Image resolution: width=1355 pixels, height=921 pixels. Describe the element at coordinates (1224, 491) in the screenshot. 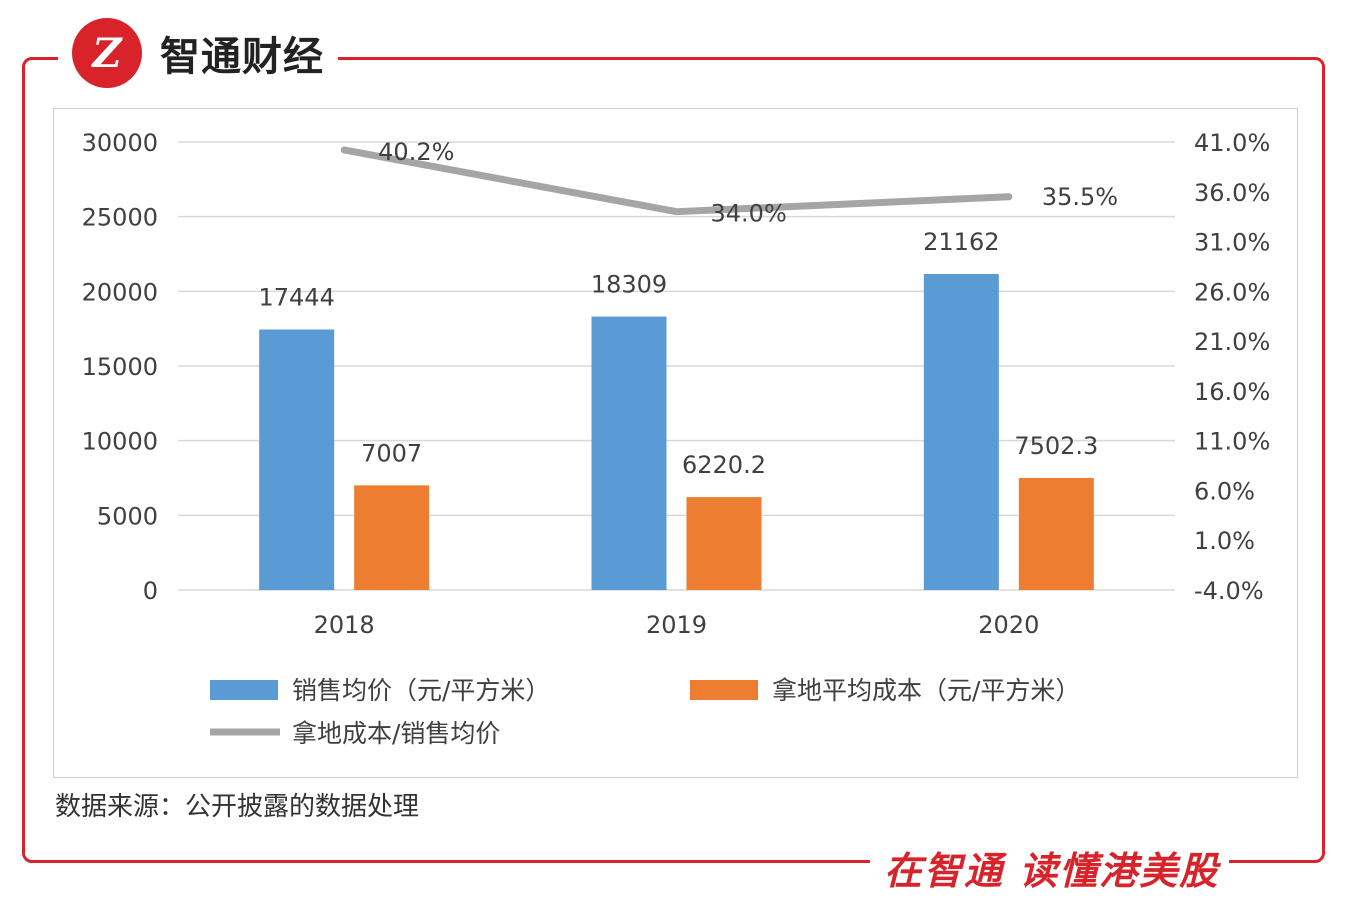

I see `y-right-tick-label: 6.0%` at that location.